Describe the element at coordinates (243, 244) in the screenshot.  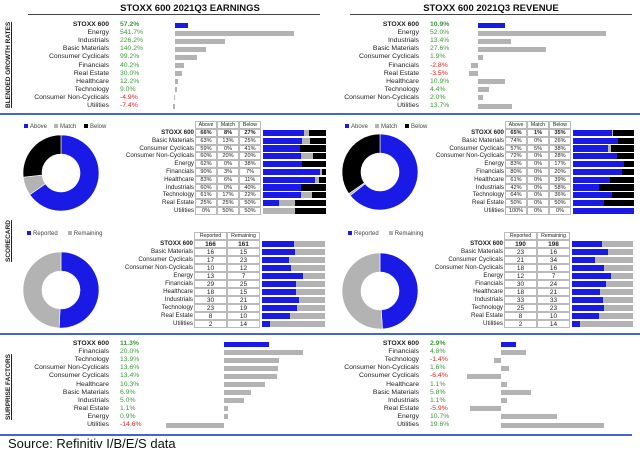
I see `table-cell: 161` at that location.